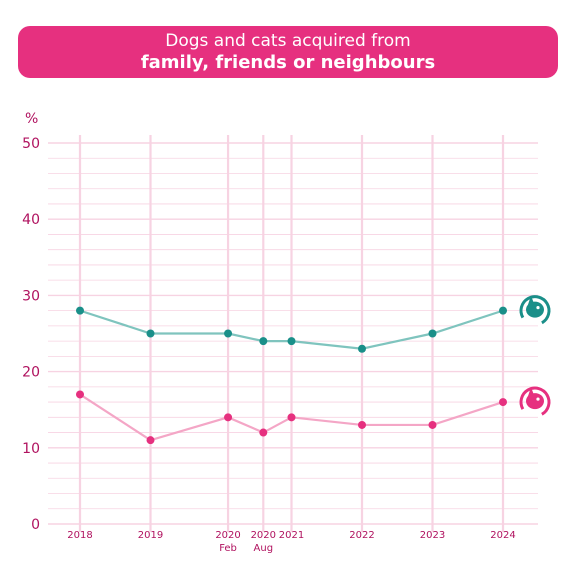 The height and width of the screenshot is (570, 570). Describe the element at coordinates (150, 535) in the screenshot. I see `x-tick-label: 2019` at that location.